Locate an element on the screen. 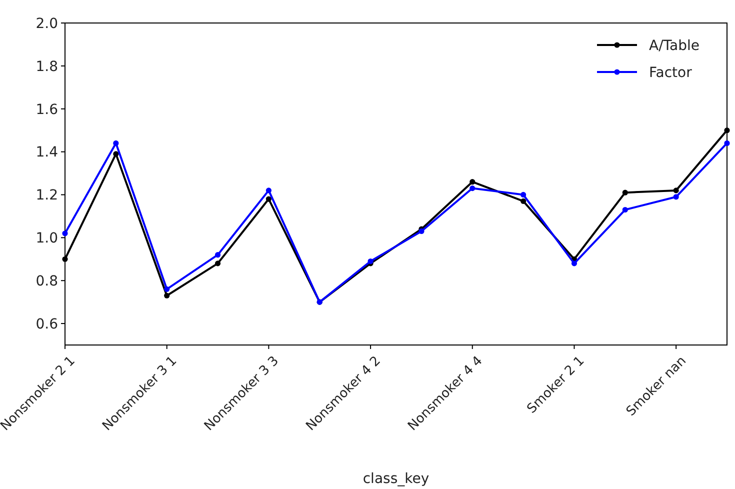 This screenshot has height=489, width=735. x-axis-title: class_key is located at coordinates (396, 479).